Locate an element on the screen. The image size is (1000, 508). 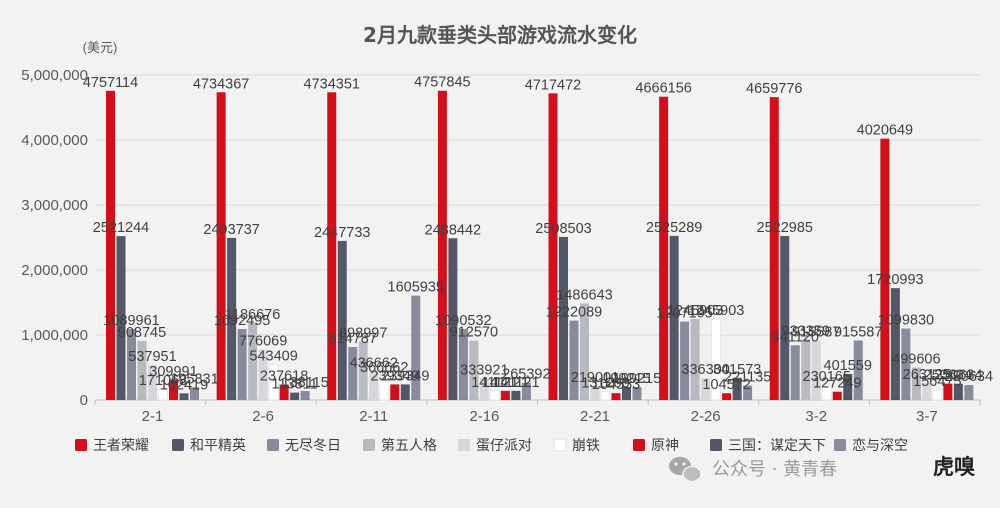
data-label: 1222089 is located at coordinates (574, 313).